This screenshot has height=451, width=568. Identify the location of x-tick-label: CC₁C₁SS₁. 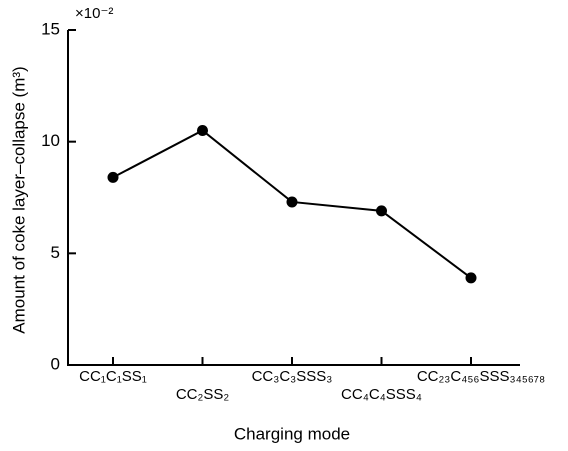
(113, 376).